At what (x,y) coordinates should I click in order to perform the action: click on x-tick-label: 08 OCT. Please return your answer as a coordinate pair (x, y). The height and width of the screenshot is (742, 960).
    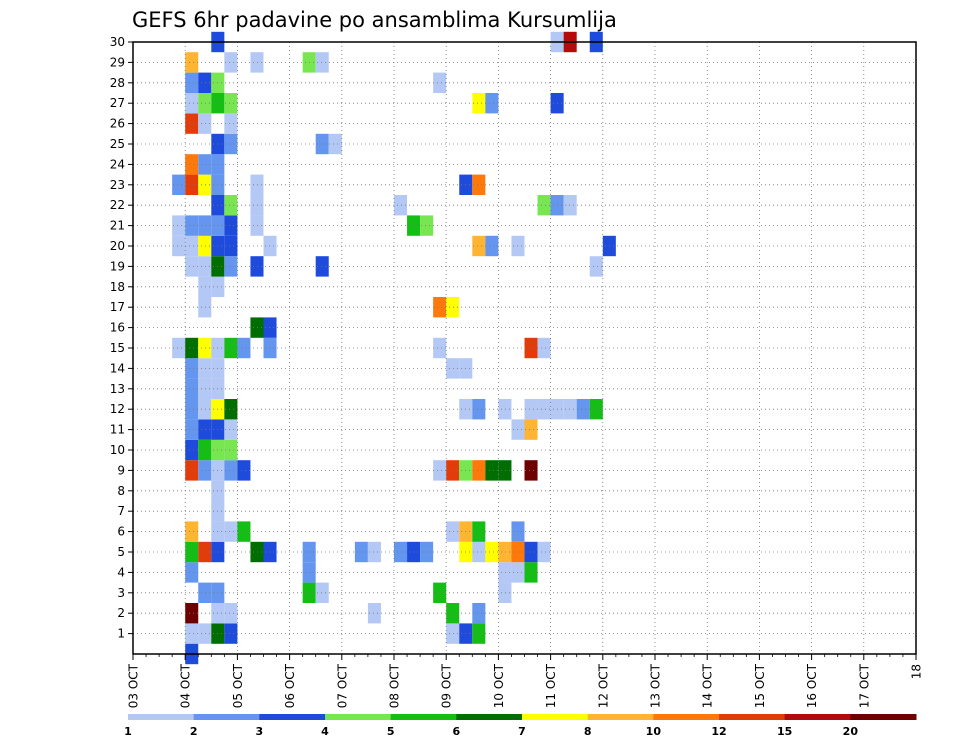
    Looking at the image, I should click on (395, 685).